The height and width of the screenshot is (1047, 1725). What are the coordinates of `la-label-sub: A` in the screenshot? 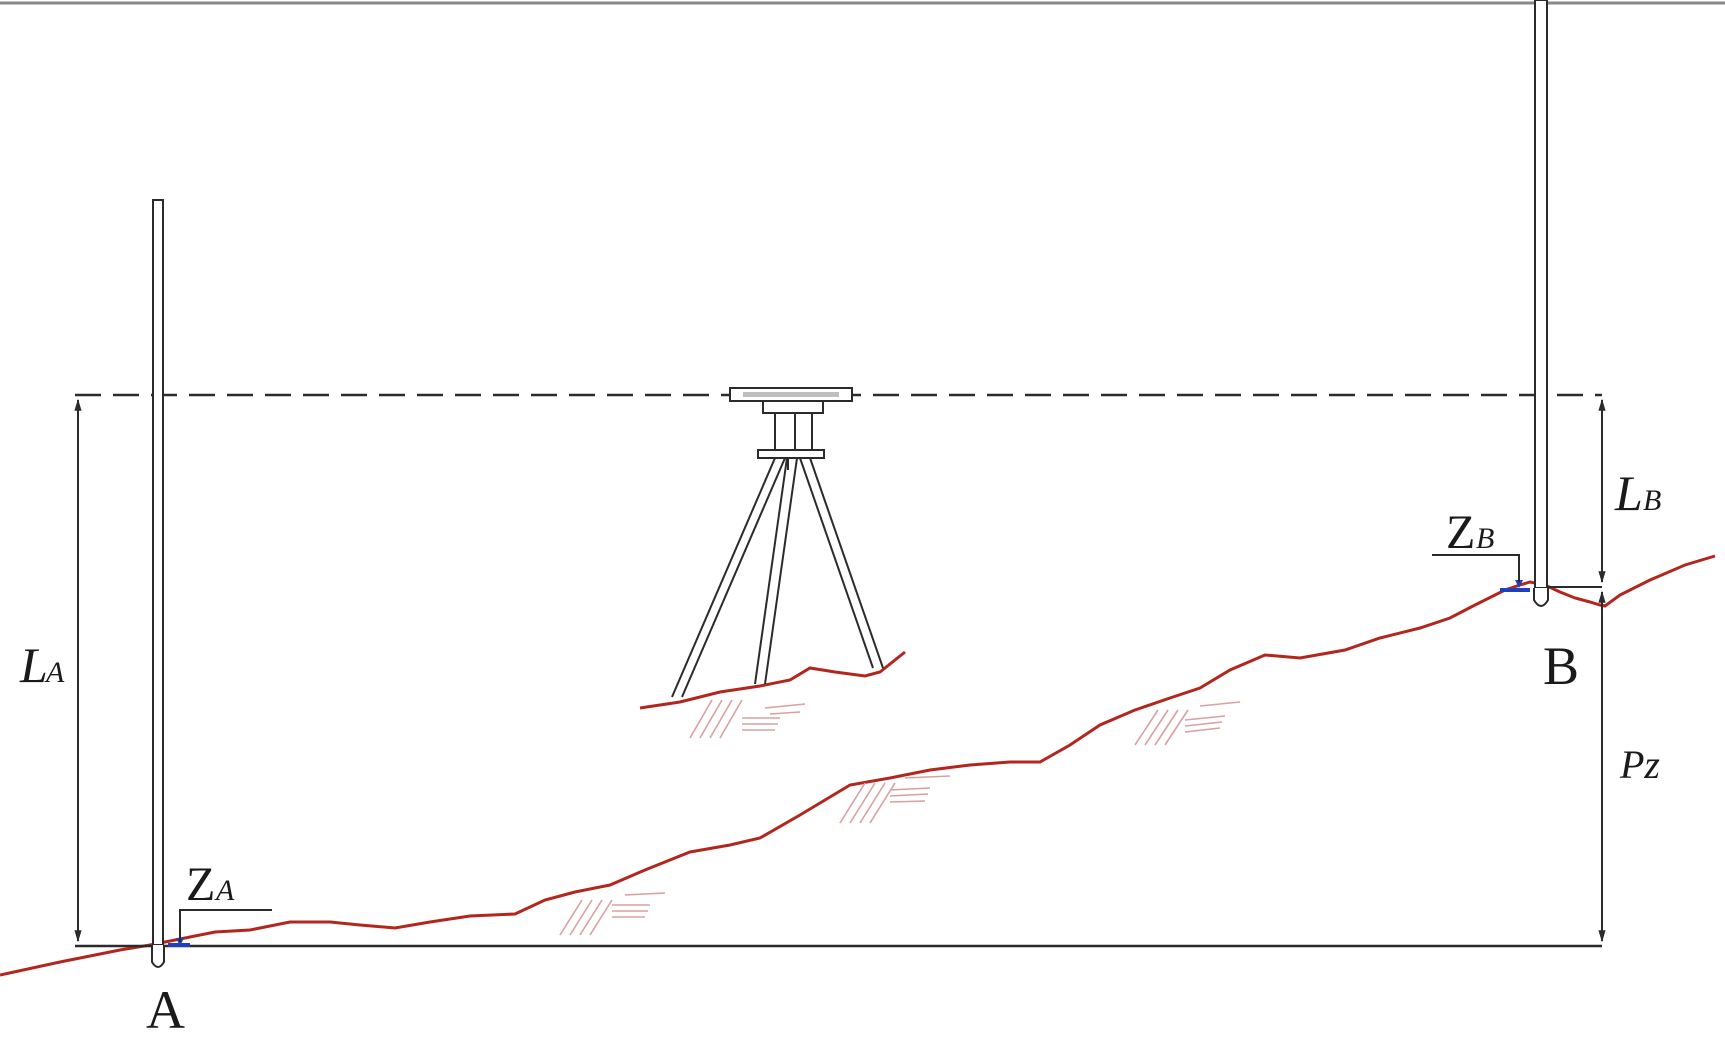 It's located at (54, 672).